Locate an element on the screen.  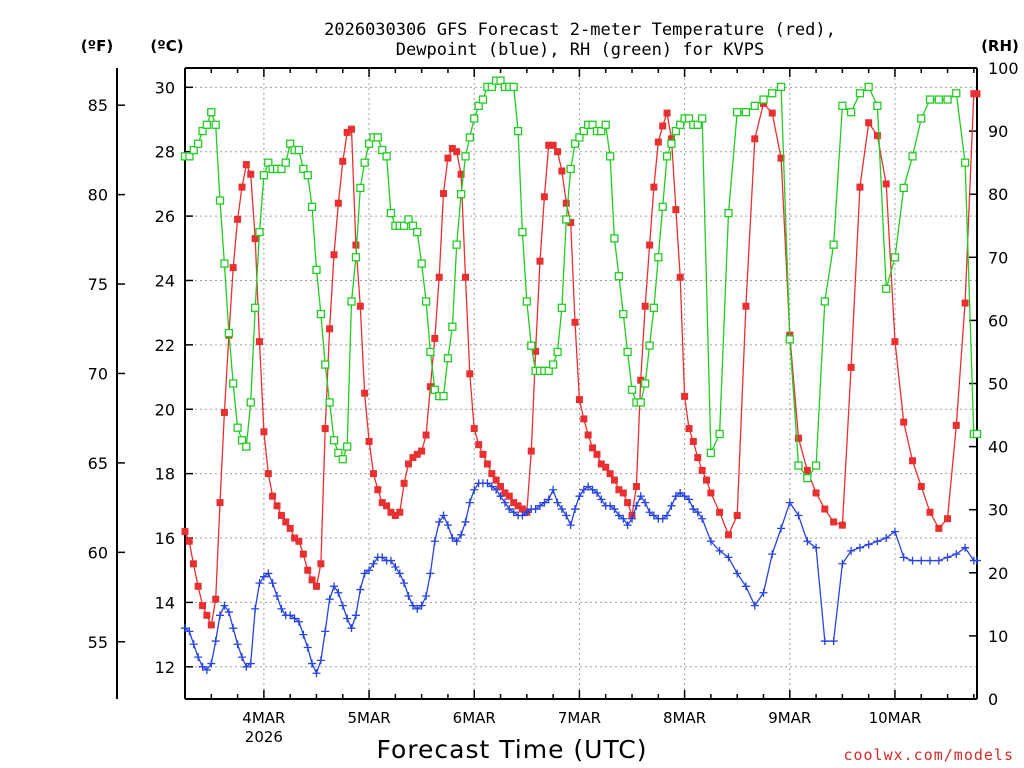
x-tick-label: 8MAR is located at coordinates (684, 718).